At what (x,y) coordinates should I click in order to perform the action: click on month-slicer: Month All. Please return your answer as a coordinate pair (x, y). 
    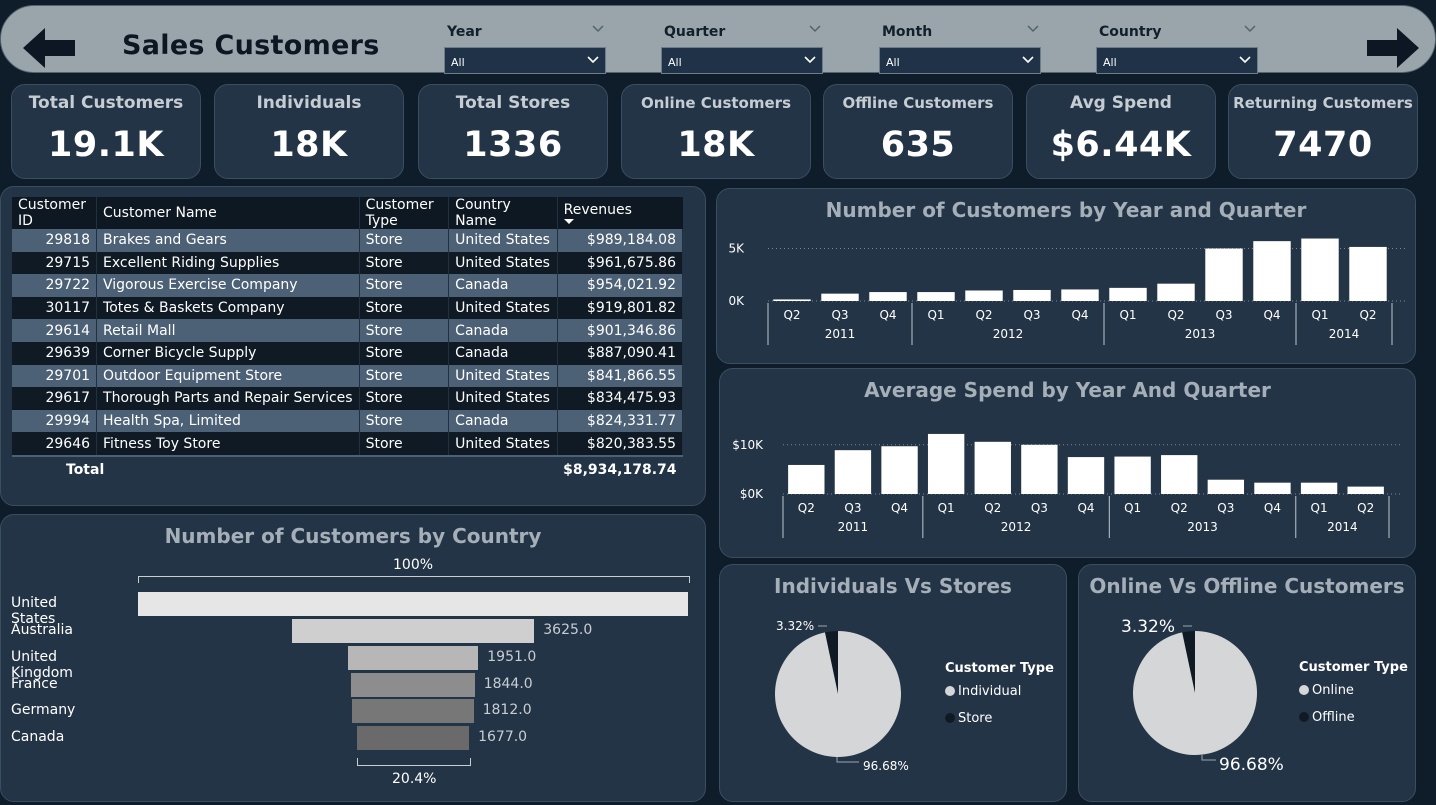
    Looking at the image, I should click on (960, 48).